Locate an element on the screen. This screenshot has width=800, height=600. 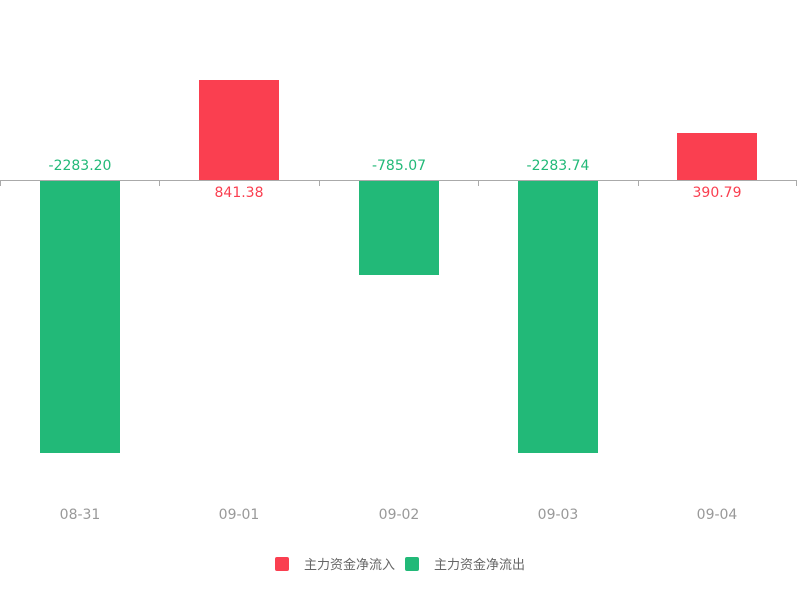
x-axis-label-09-04: 09-04 is located at coordinates (717, 515).